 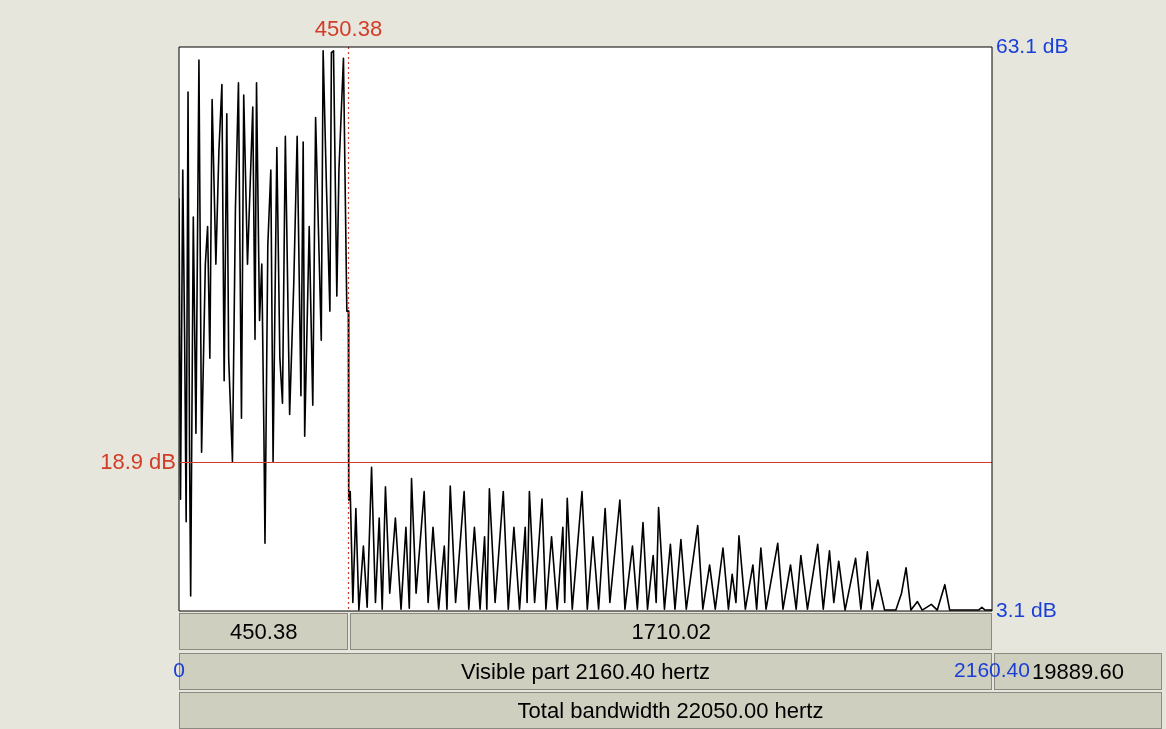 I want to click on y-tick-label: 63.1 dB, so click(x=1032, y=45).